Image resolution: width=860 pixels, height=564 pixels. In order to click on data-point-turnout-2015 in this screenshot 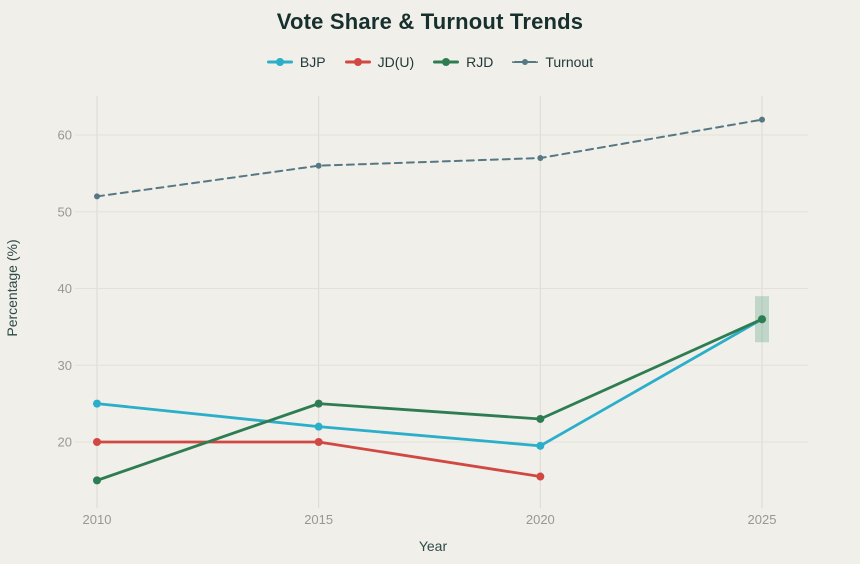, I will do `click(318, 165)`.